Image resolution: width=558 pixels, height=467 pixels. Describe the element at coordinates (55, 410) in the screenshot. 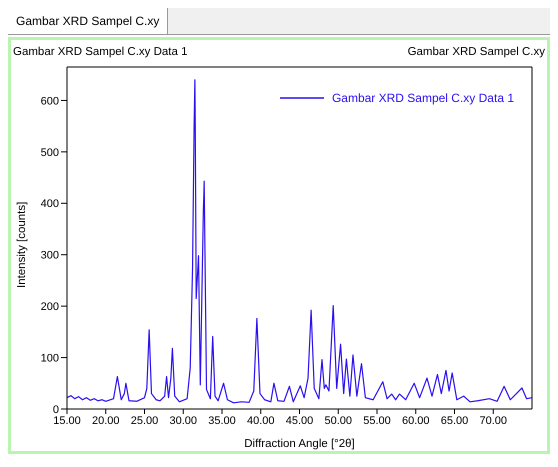

I see `y-tick-label: 0` at that location.